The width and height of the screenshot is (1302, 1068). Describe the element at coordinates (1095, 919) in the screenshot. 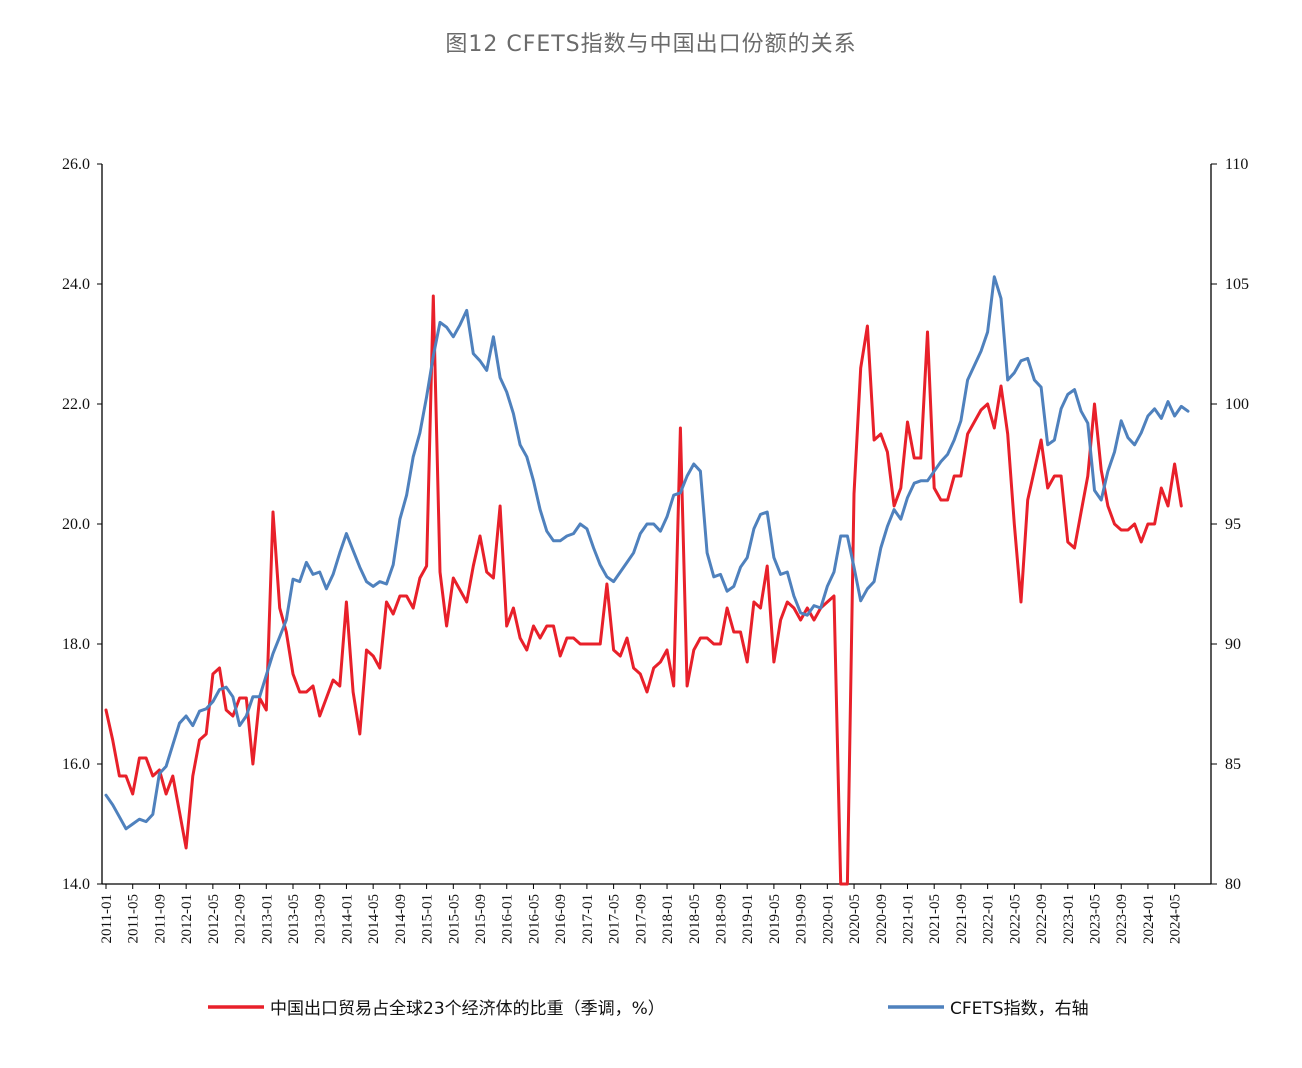

I see `x-tick-label: 2023-05` at that location.